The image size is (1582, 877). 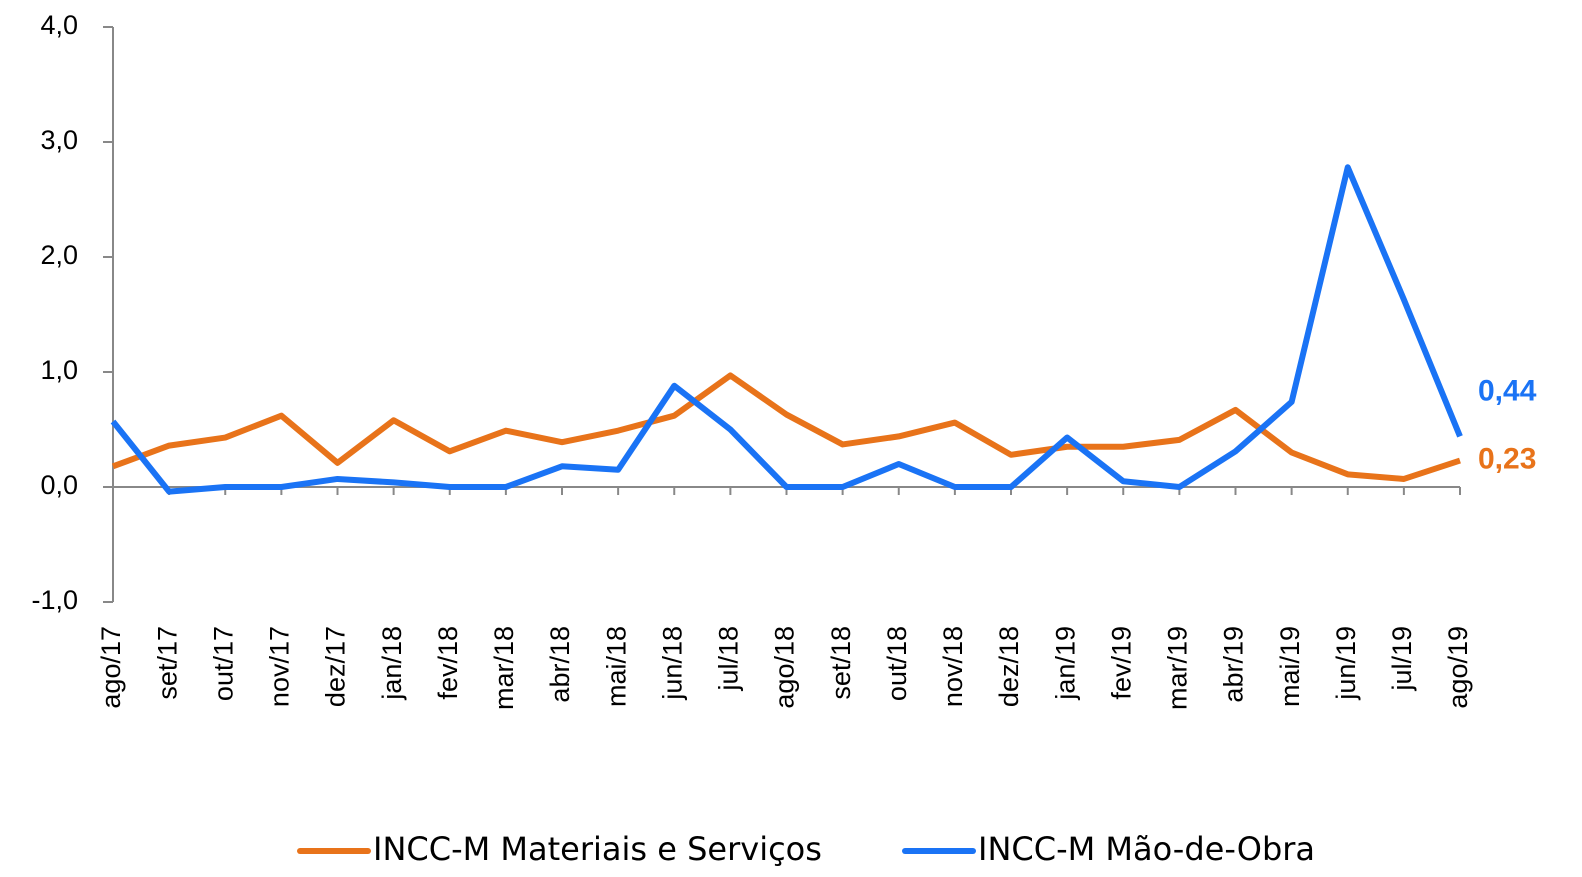 What do you see at coordinates (1346, 663) in the screenshot?
I see `x-tick-label: jun/19` at bounding box center [1346, 663].